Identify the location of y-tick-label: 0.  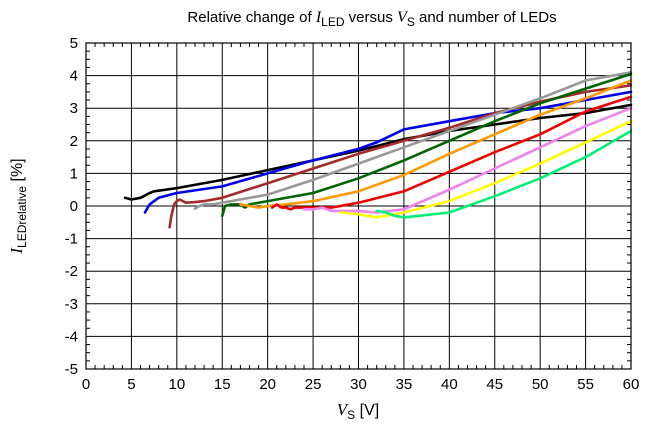
(74, 206).